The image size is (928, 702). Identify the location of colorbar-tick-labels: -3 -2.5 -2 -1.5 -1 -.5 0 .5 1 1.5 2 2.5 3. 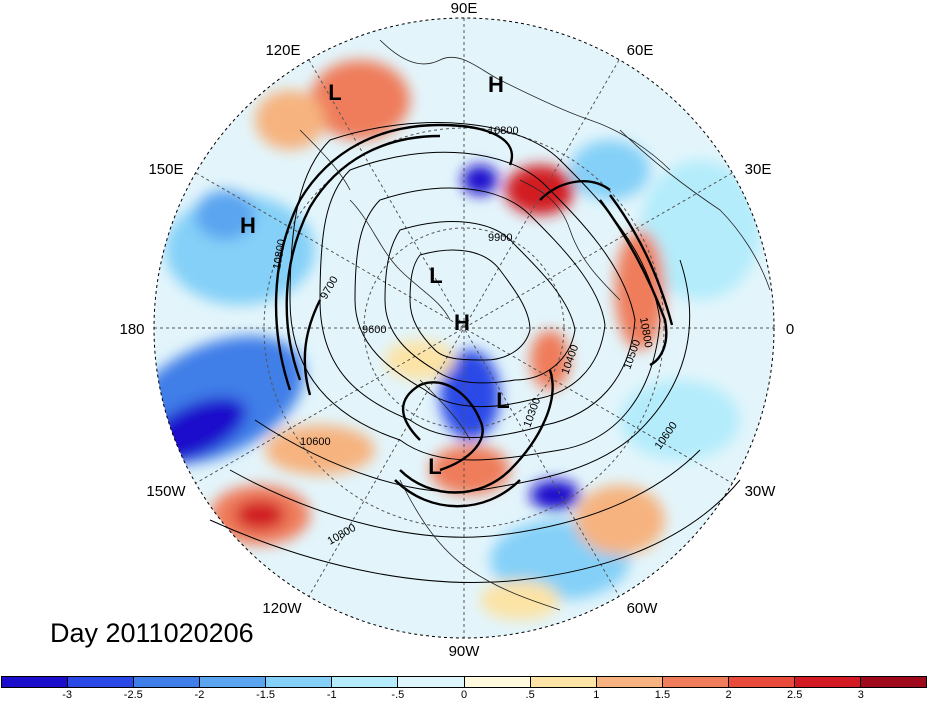
(464, 695).